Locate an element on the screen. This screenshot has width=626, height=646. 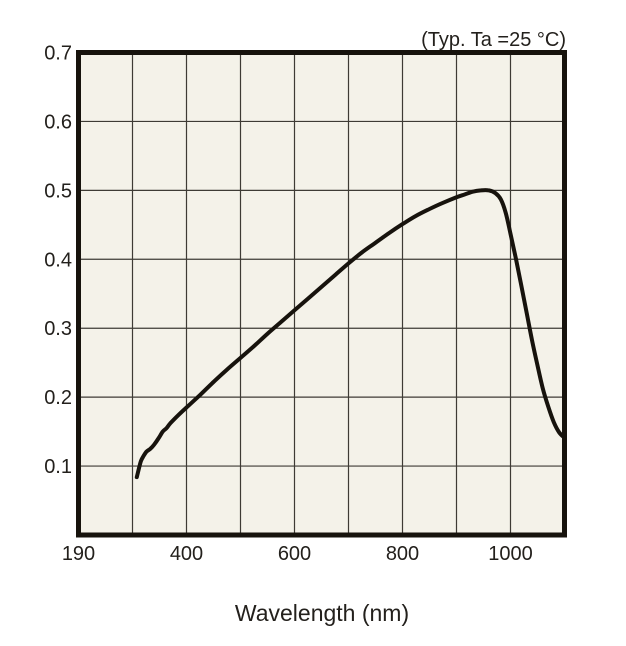
x-tick-label: 1000 is located at coordinates (510, 554).